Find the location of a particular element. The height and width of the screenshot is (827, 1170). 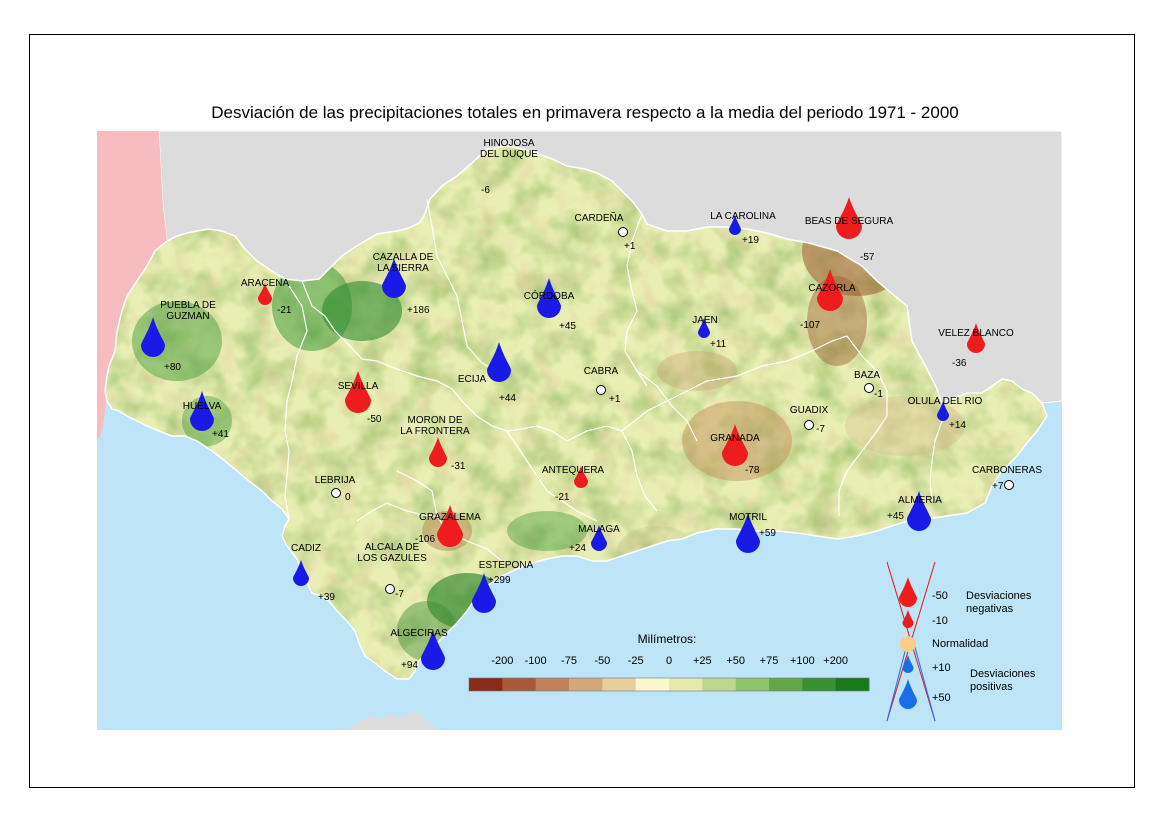

station-value: -78 is located at coordinates (752, 470).